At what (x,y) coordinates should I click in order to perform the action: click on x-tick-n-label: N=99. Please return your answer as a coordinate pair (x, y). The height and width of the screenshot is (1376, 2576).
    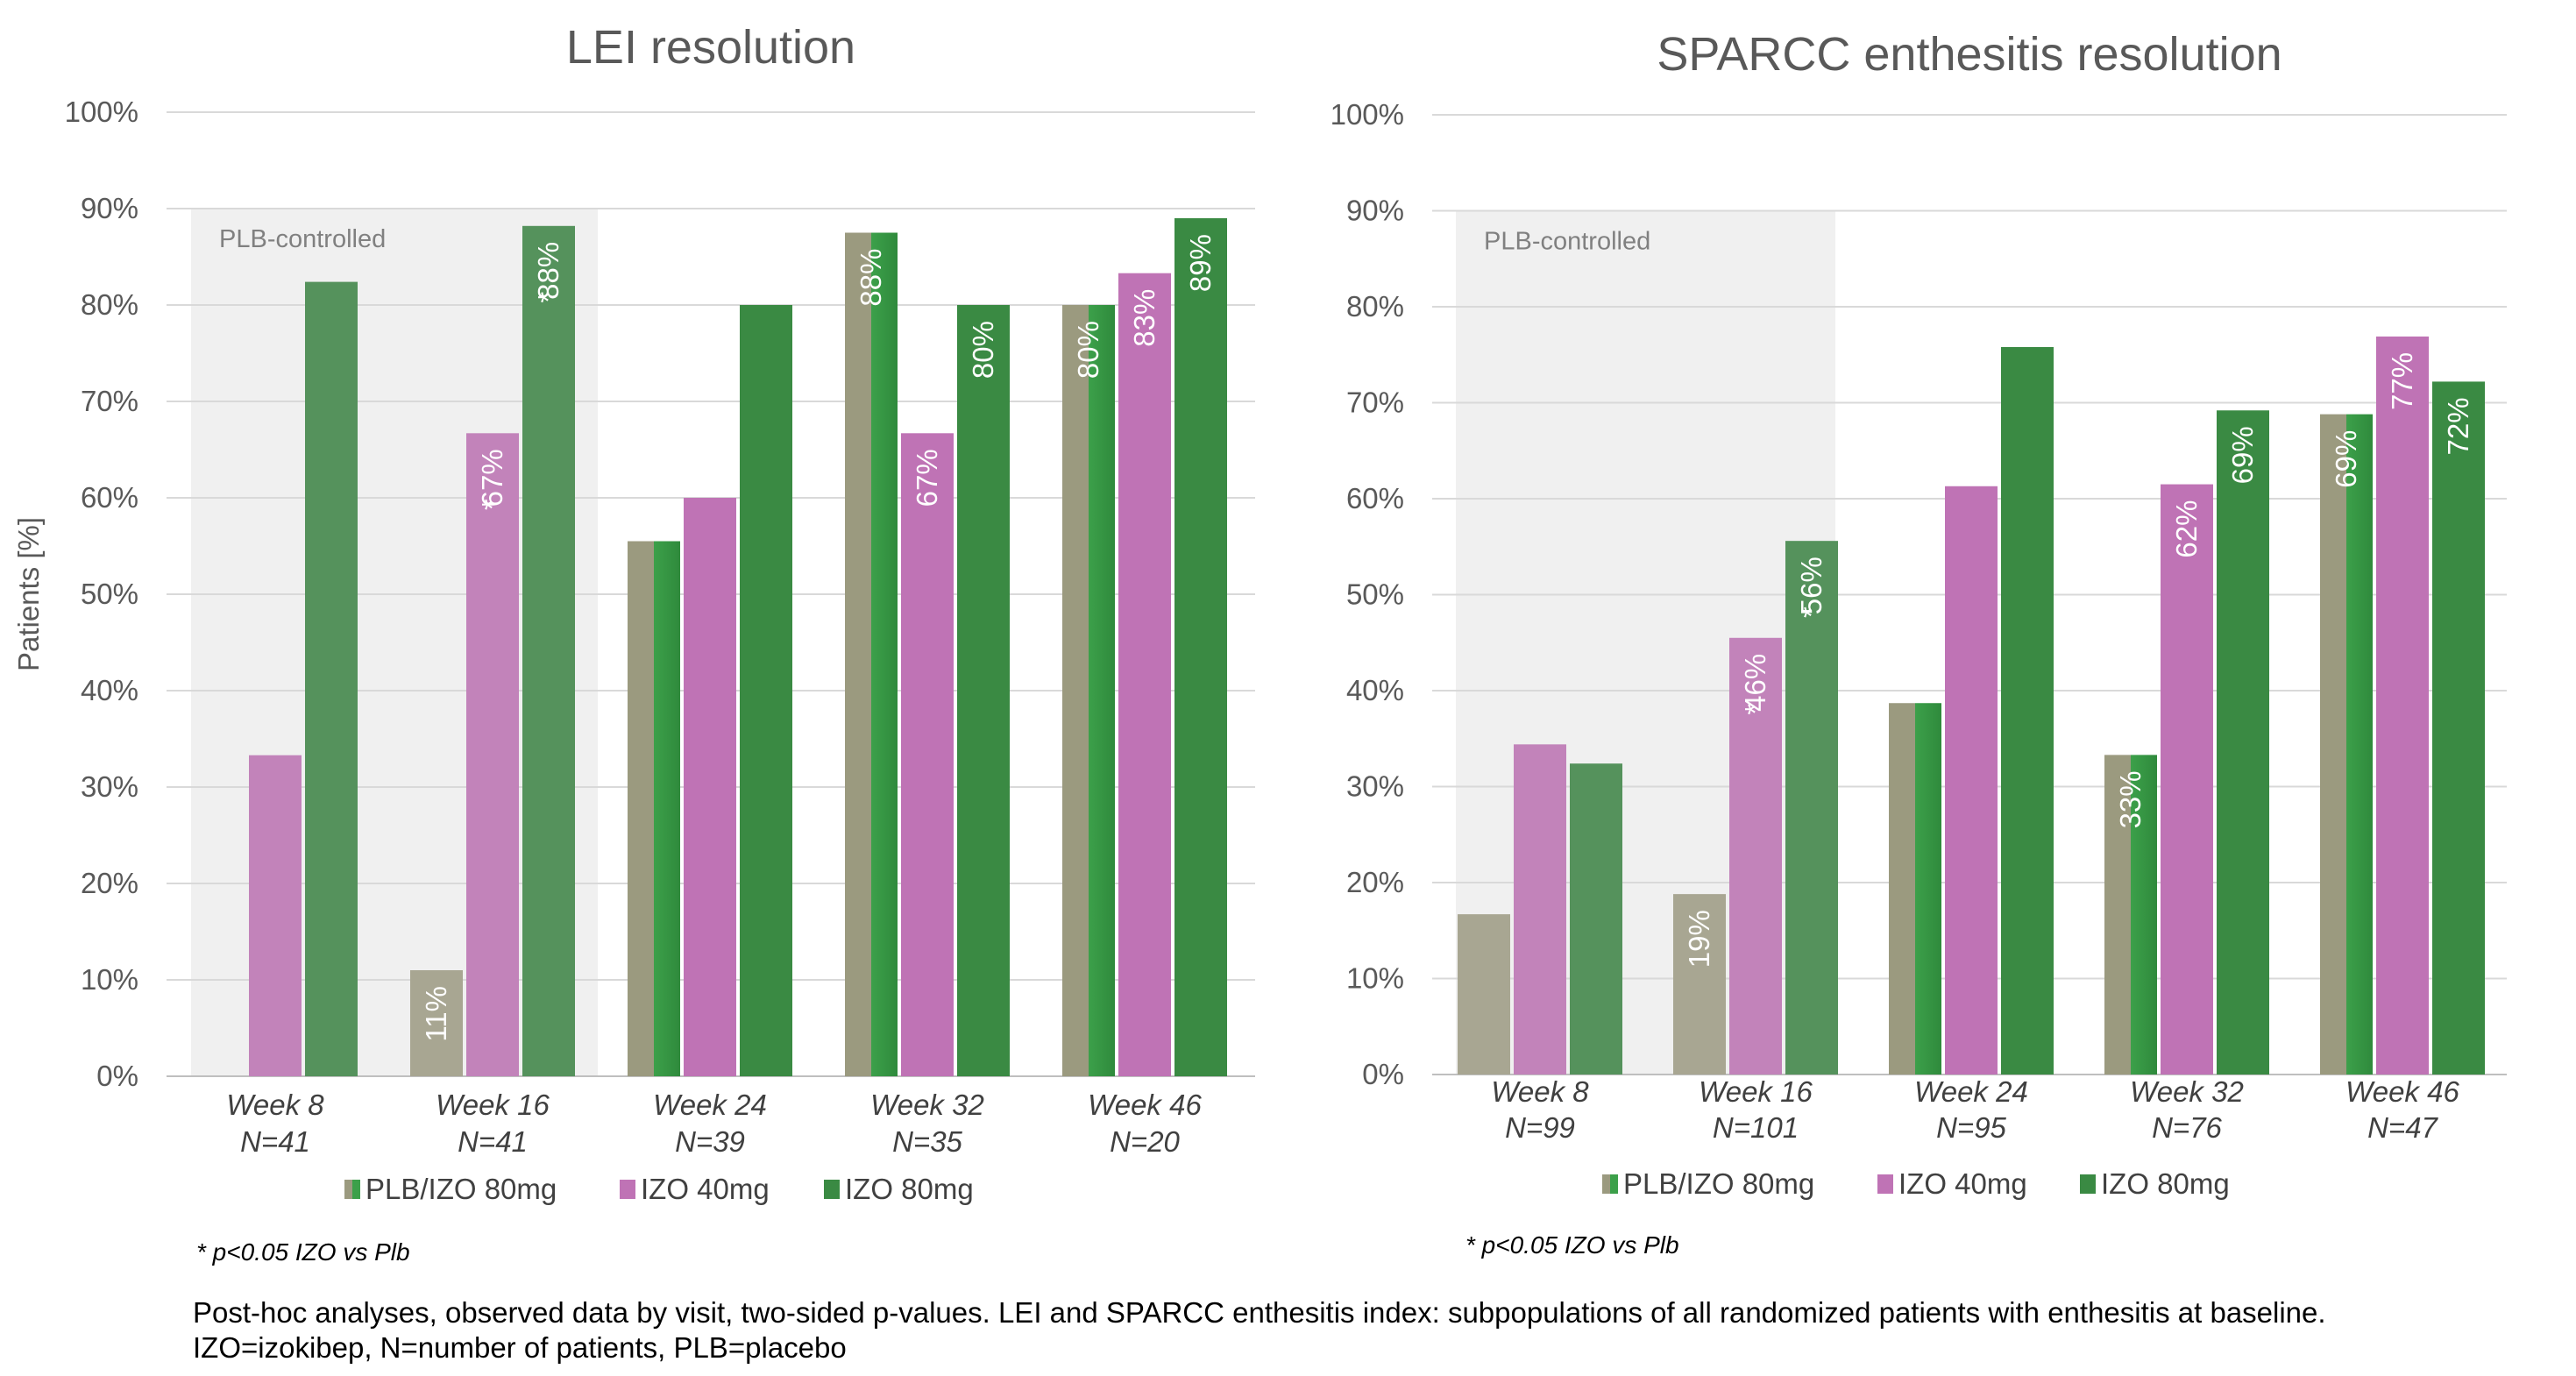
    Looking at the image, I should click on (1540, 1127).